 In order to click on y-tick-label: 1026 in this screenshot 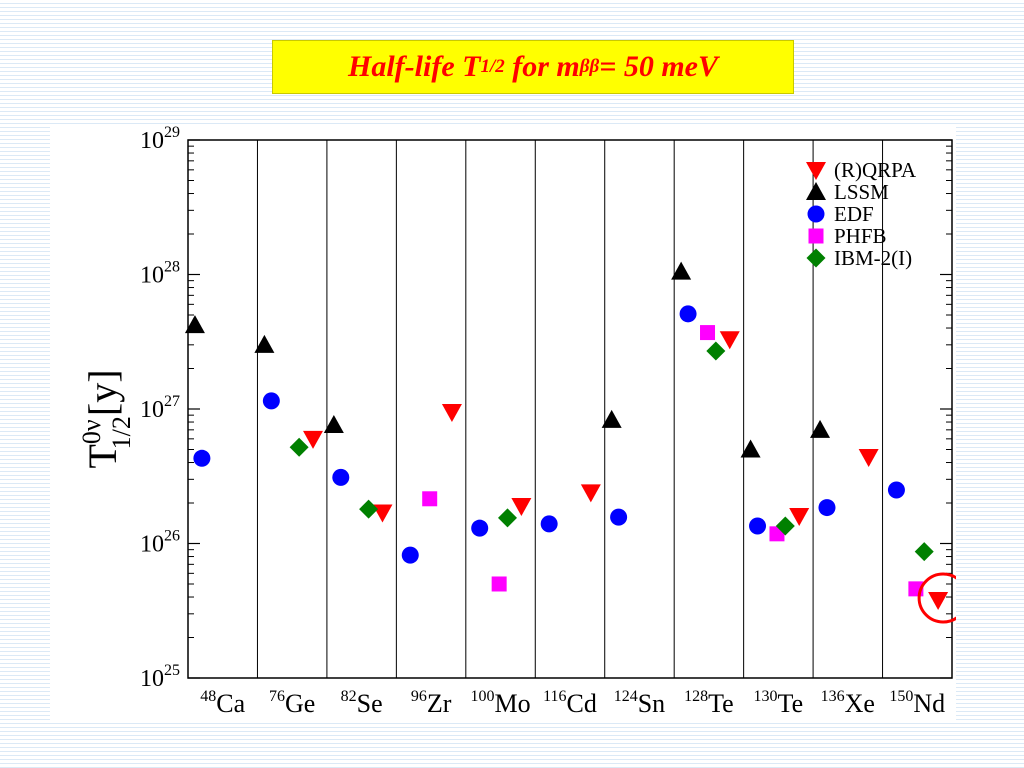, I will do `click(160, 543)`.